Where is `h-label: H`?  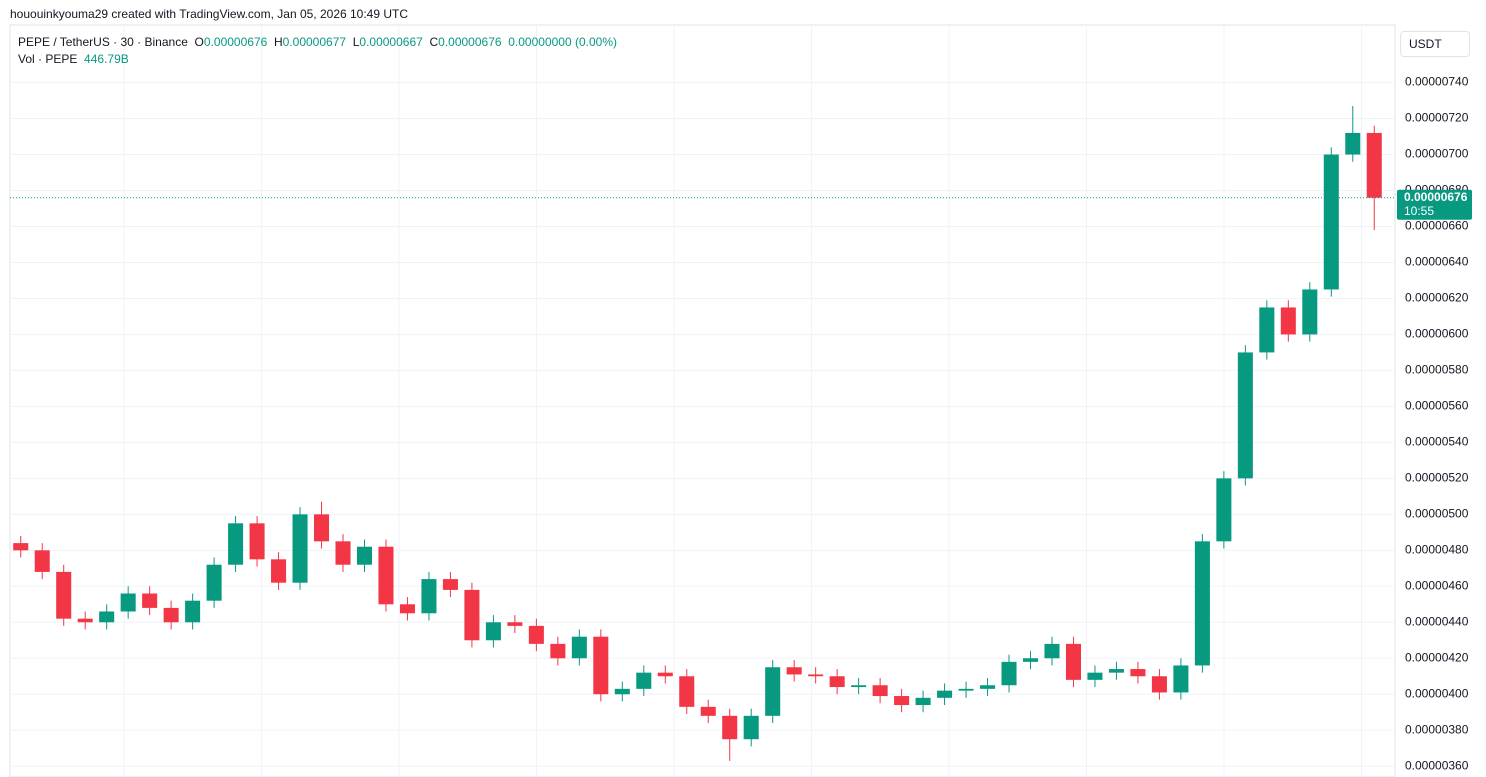 h-label: H is located at coordinates (278, 42).